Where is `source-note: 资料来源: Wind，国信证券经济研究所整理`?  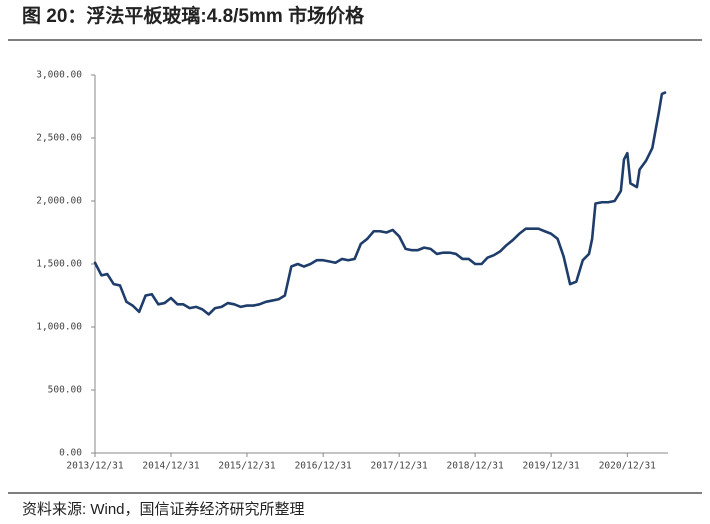 source-note: 资料来源: Wind，国信证券经济研究所整理 is located at coordinates (163, 509).